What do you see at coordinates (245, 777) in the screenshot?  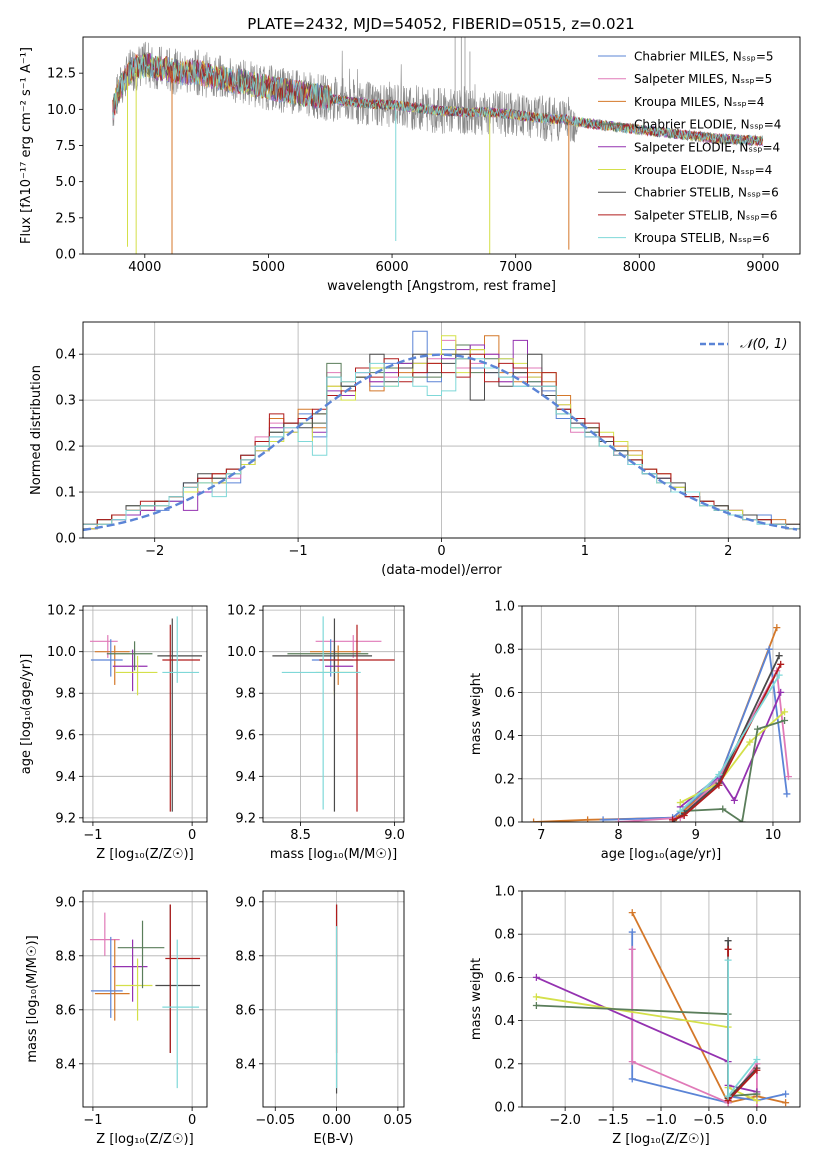 I see `y-tick-label: 9.4` at bounding box center [245, 777].